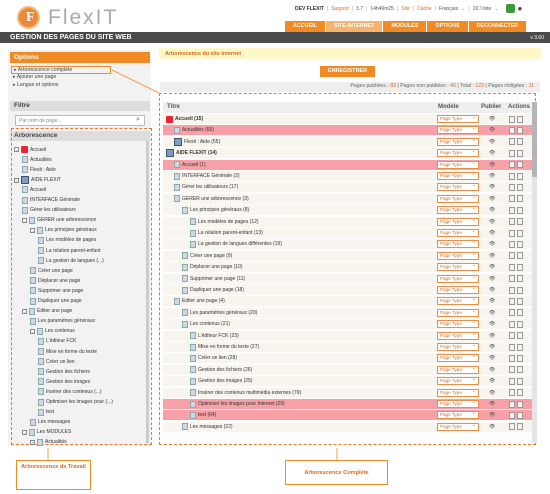  What do you see at coordinates (347, 222) in the screenshot?
I see `table-row: Les modèles de pages (12) Page Type 👁` at bounding box center [347, 222].